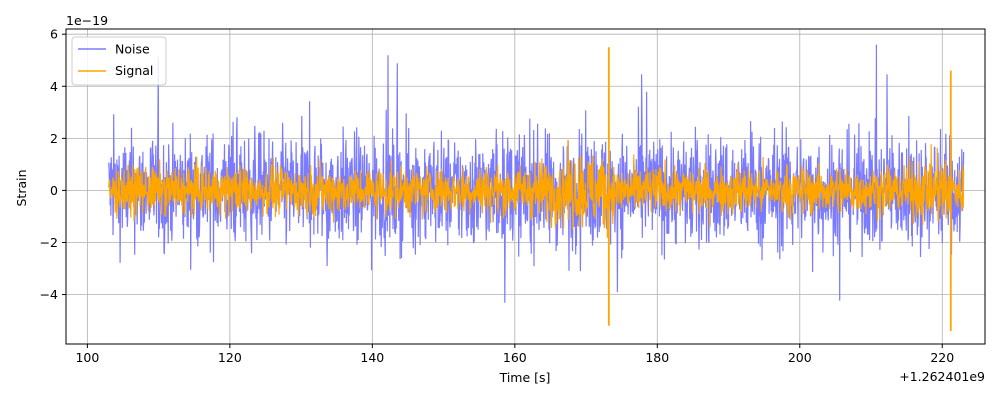 The image size is (1000, 400). What do you see at coordinates (87, 357) in the screenshot?
I see `x-tick-label-0: 100` at bounding box center [87, 357].